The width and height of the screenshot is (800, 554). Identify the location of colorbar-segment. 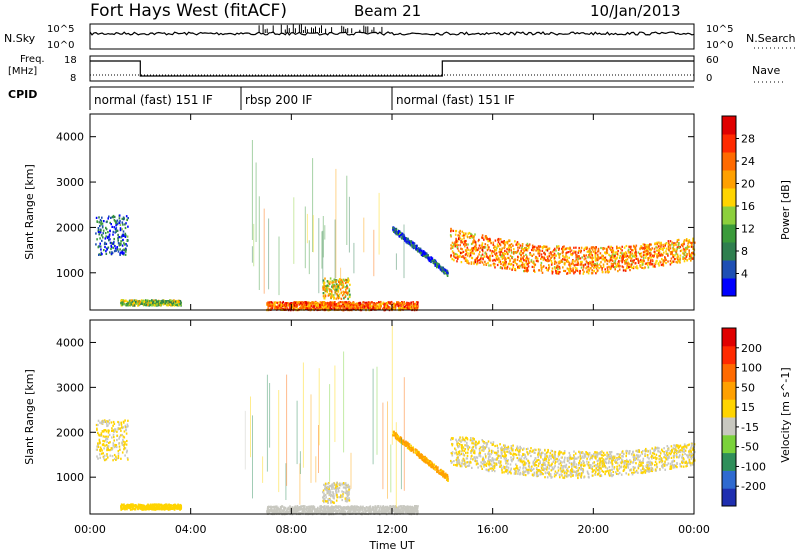
(729, 143).